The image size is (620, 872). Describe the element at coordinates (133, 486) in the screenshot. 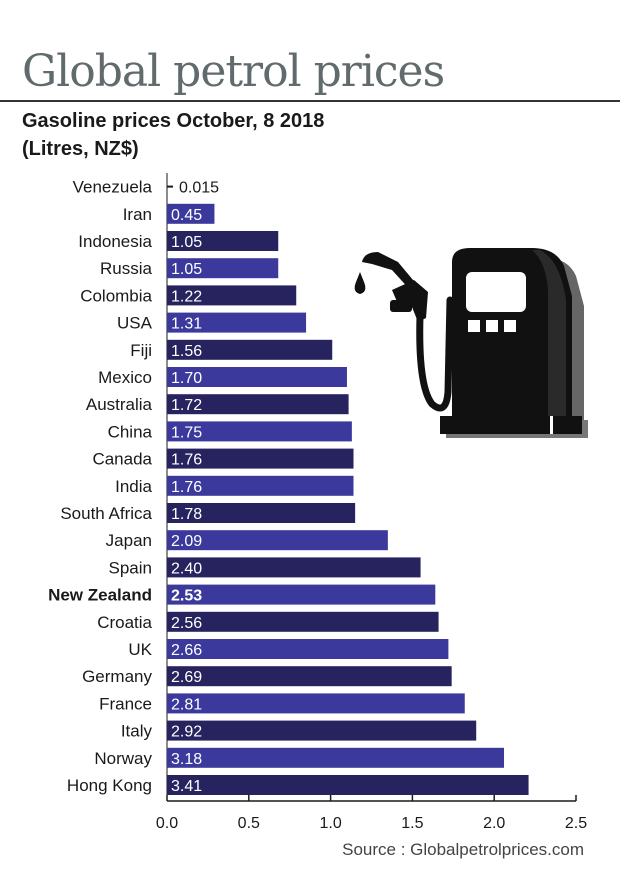

I see `category-label: India` at that location.